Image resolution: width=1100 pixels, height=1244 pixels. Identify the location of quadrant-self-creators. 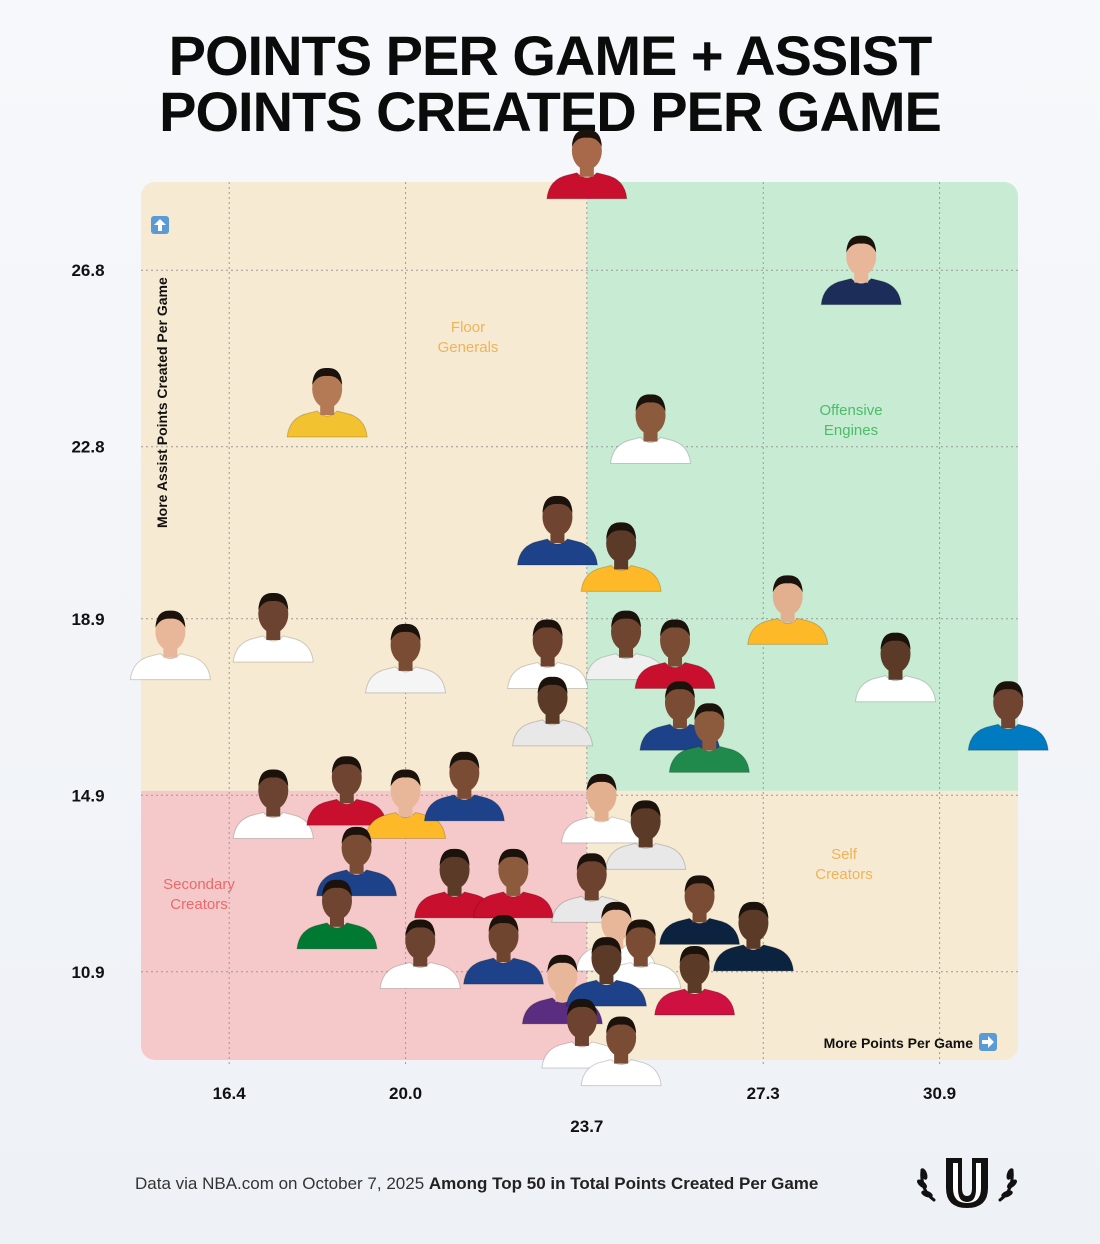
(802, 925).